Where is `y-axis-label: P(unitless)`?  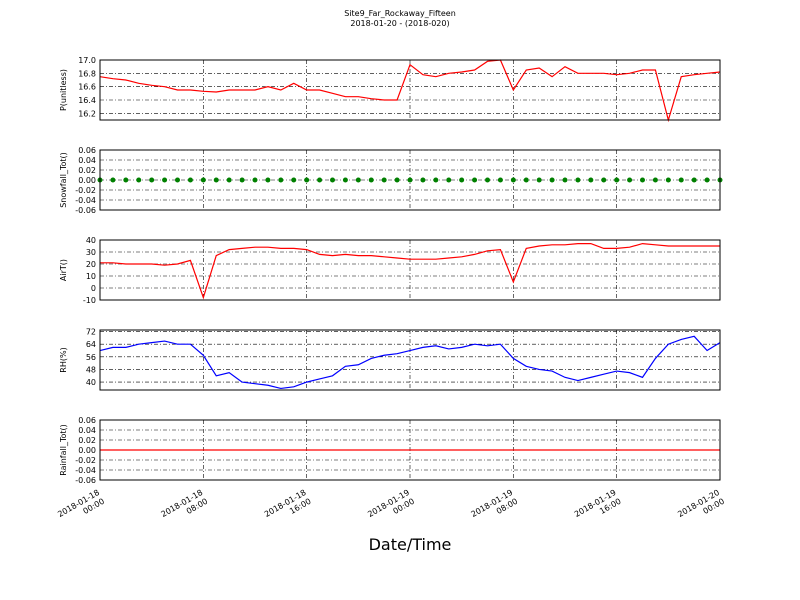
y-axis-label: P(unitless) is located at coordinates (63, 90).